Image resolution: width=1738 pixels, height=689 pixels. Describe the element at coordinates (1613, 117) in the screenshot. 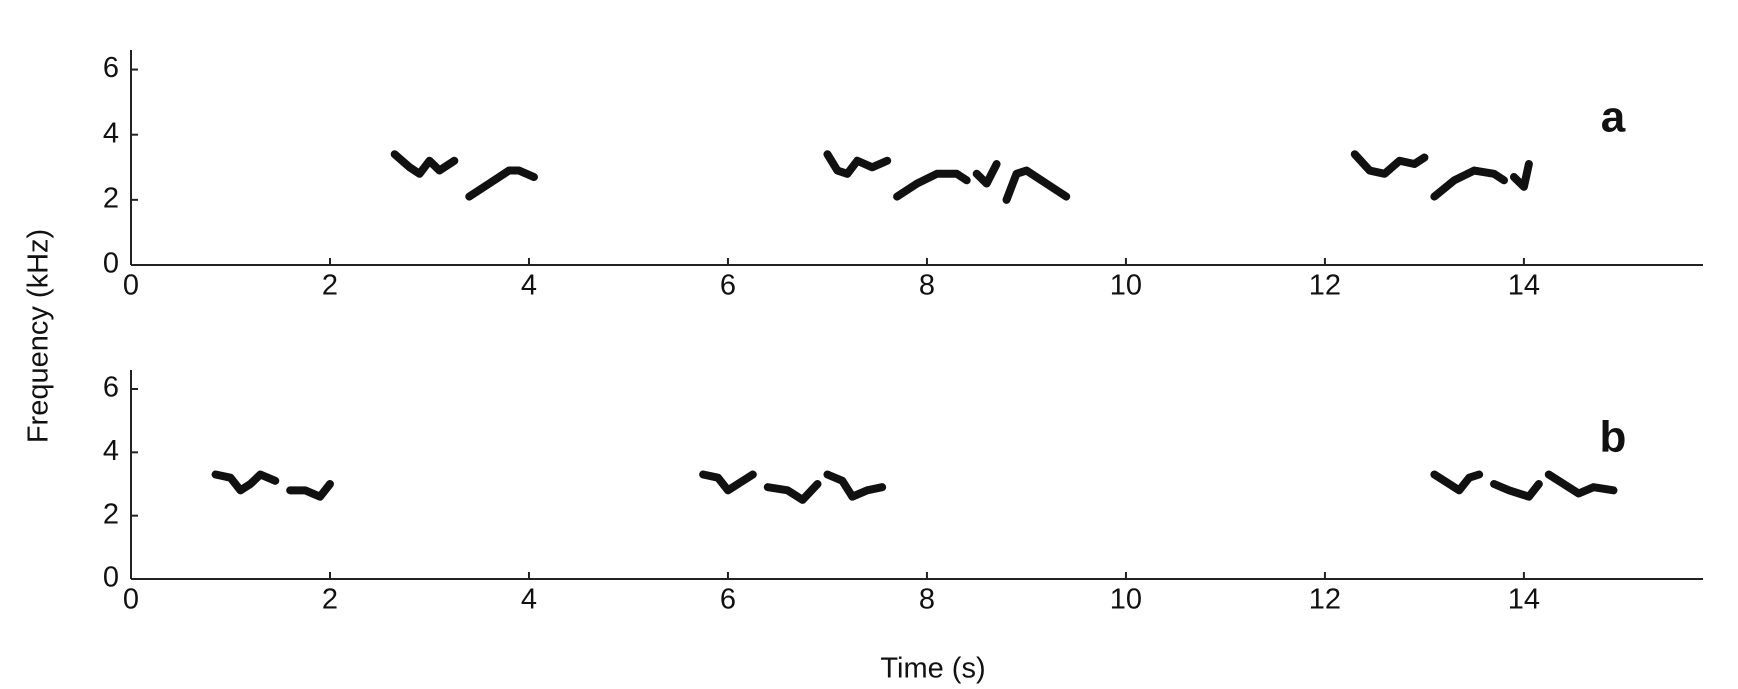

I see `panel-label: a` at that location.